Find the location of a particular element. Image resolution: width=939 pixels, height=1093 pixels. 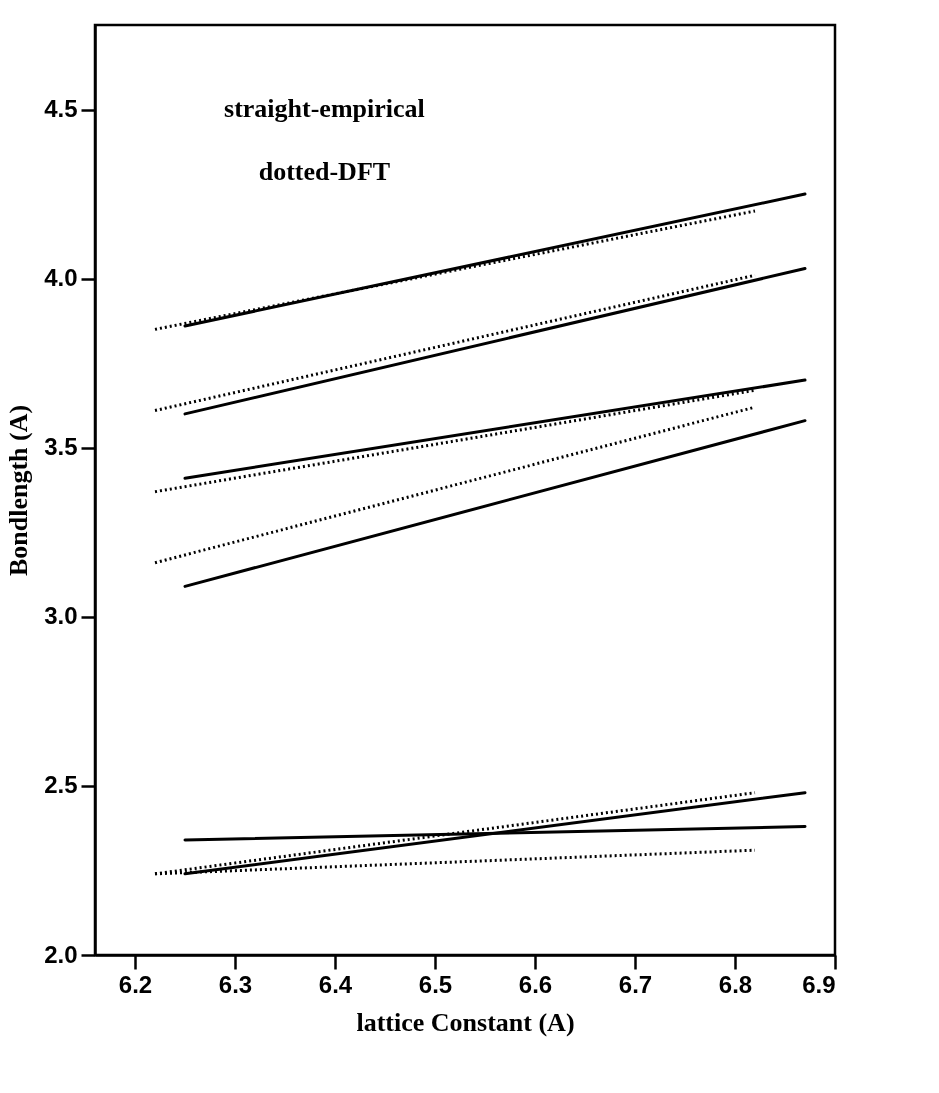

annotation: straight-empirical is located at coordinates (324, 108).